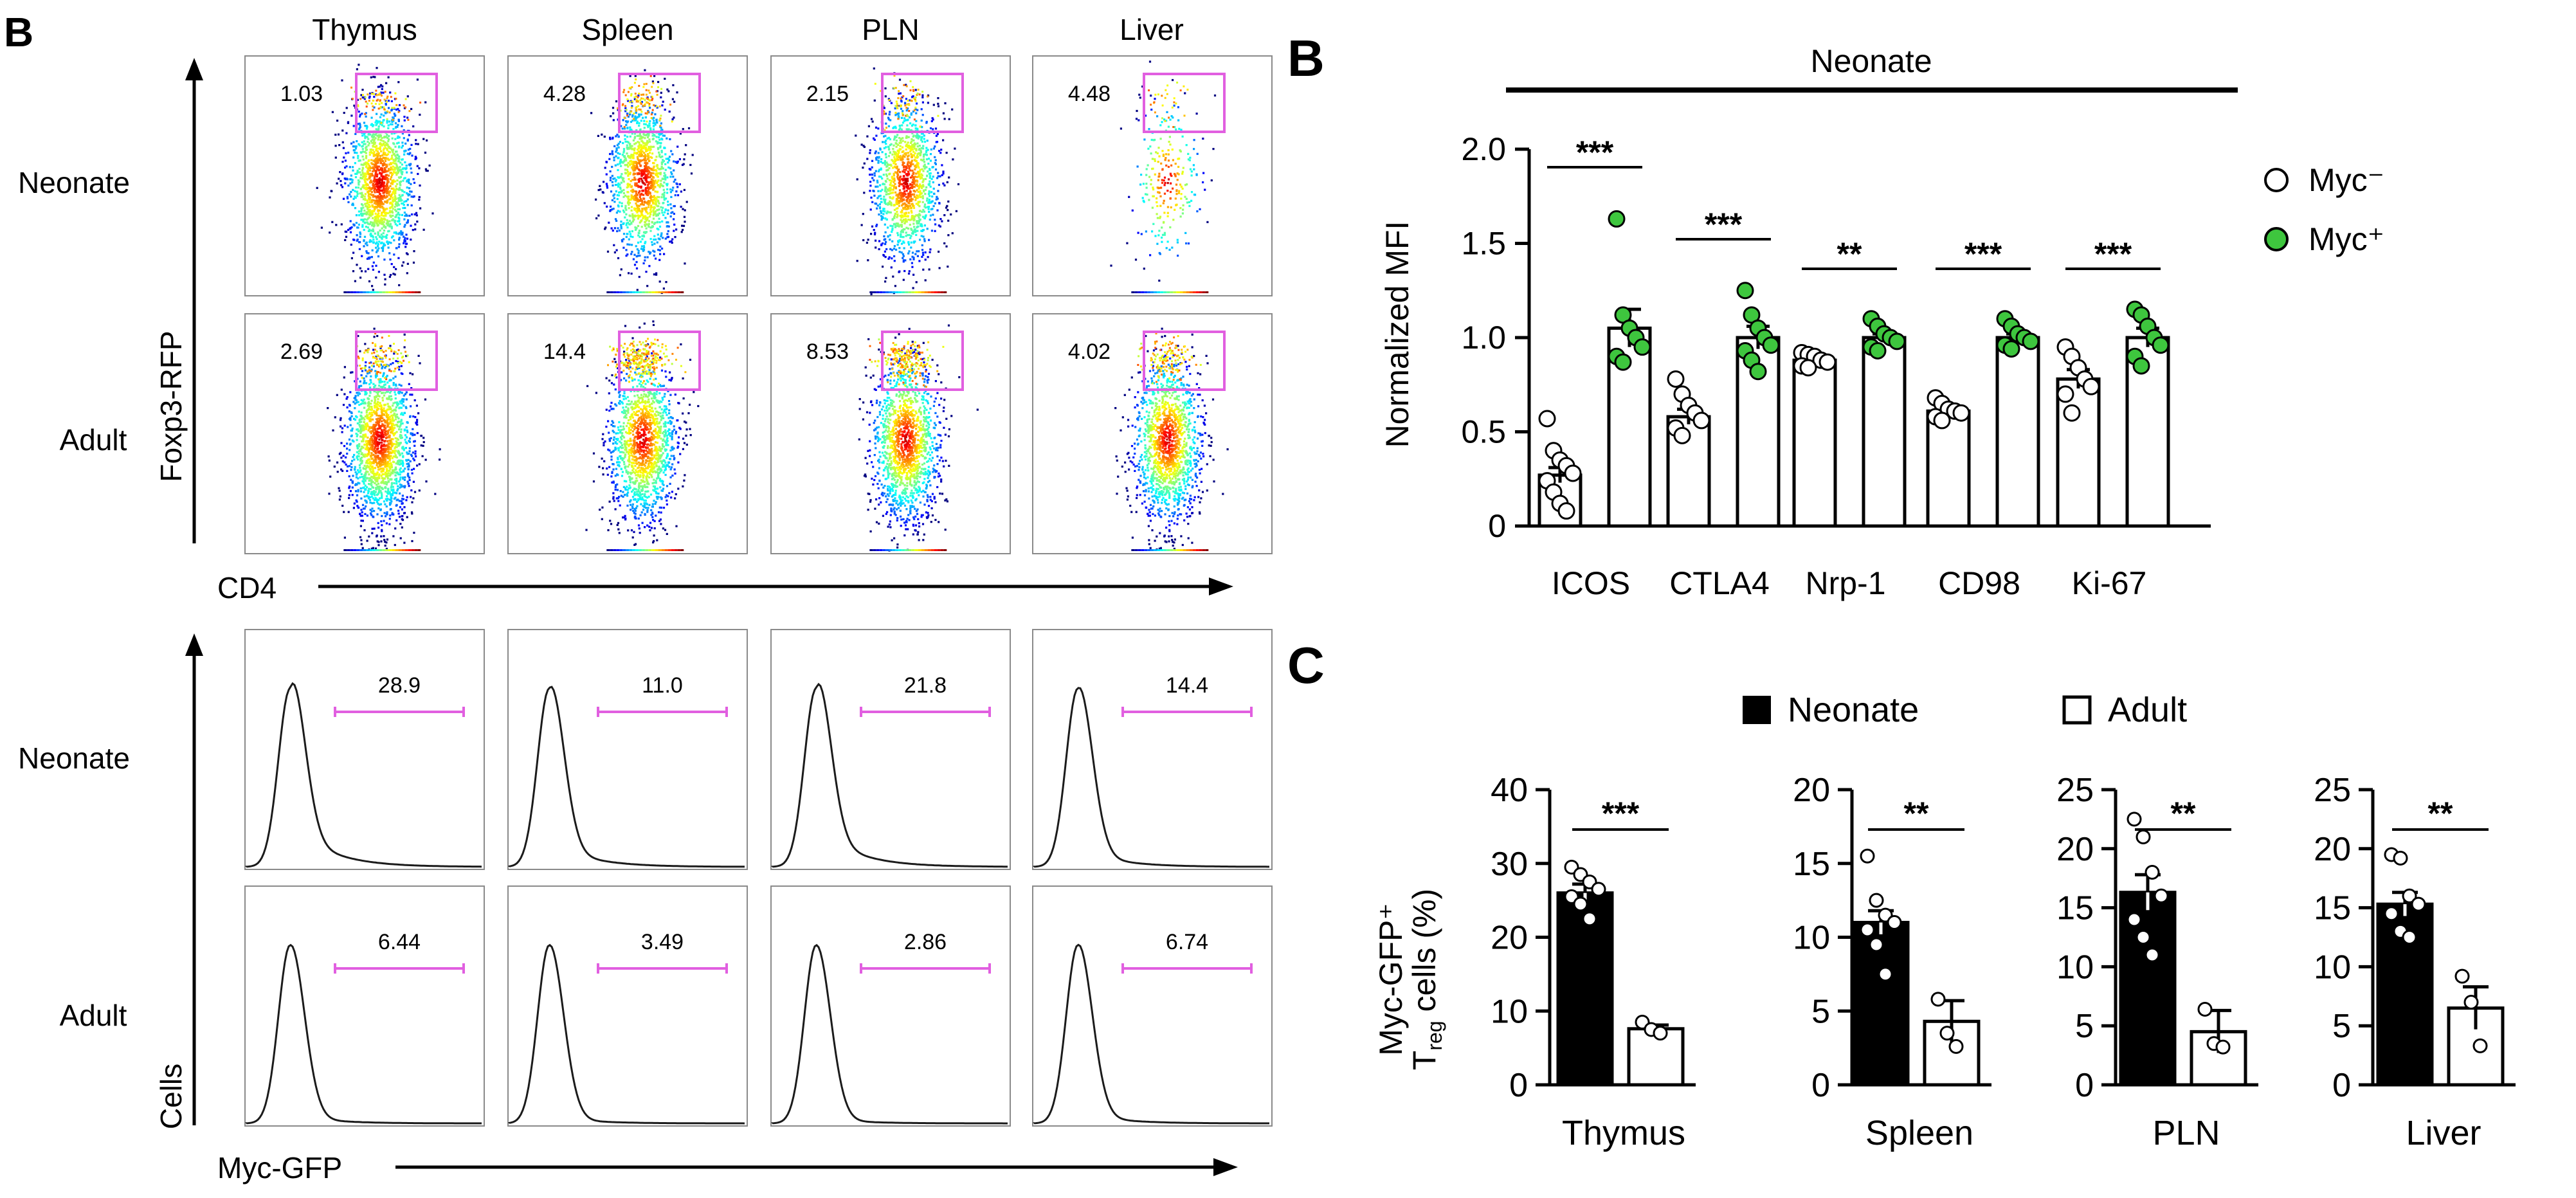  Describe the element at coordinates (2346, 180) in the screenshot. I see `legend-label-myc-neg: Myc⁻` at that location.